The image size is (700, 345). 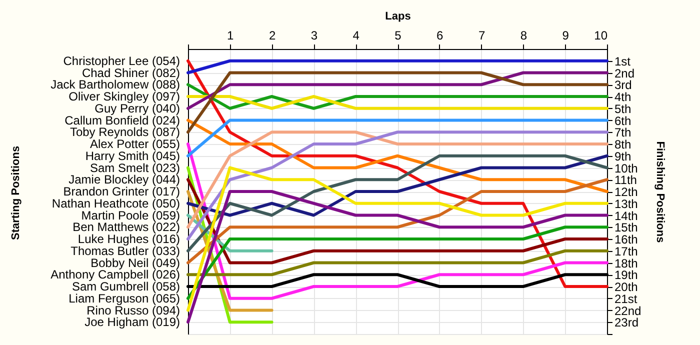 I want to click on series-label: Sam Gumbrell (058), so click(x=126, y=287).